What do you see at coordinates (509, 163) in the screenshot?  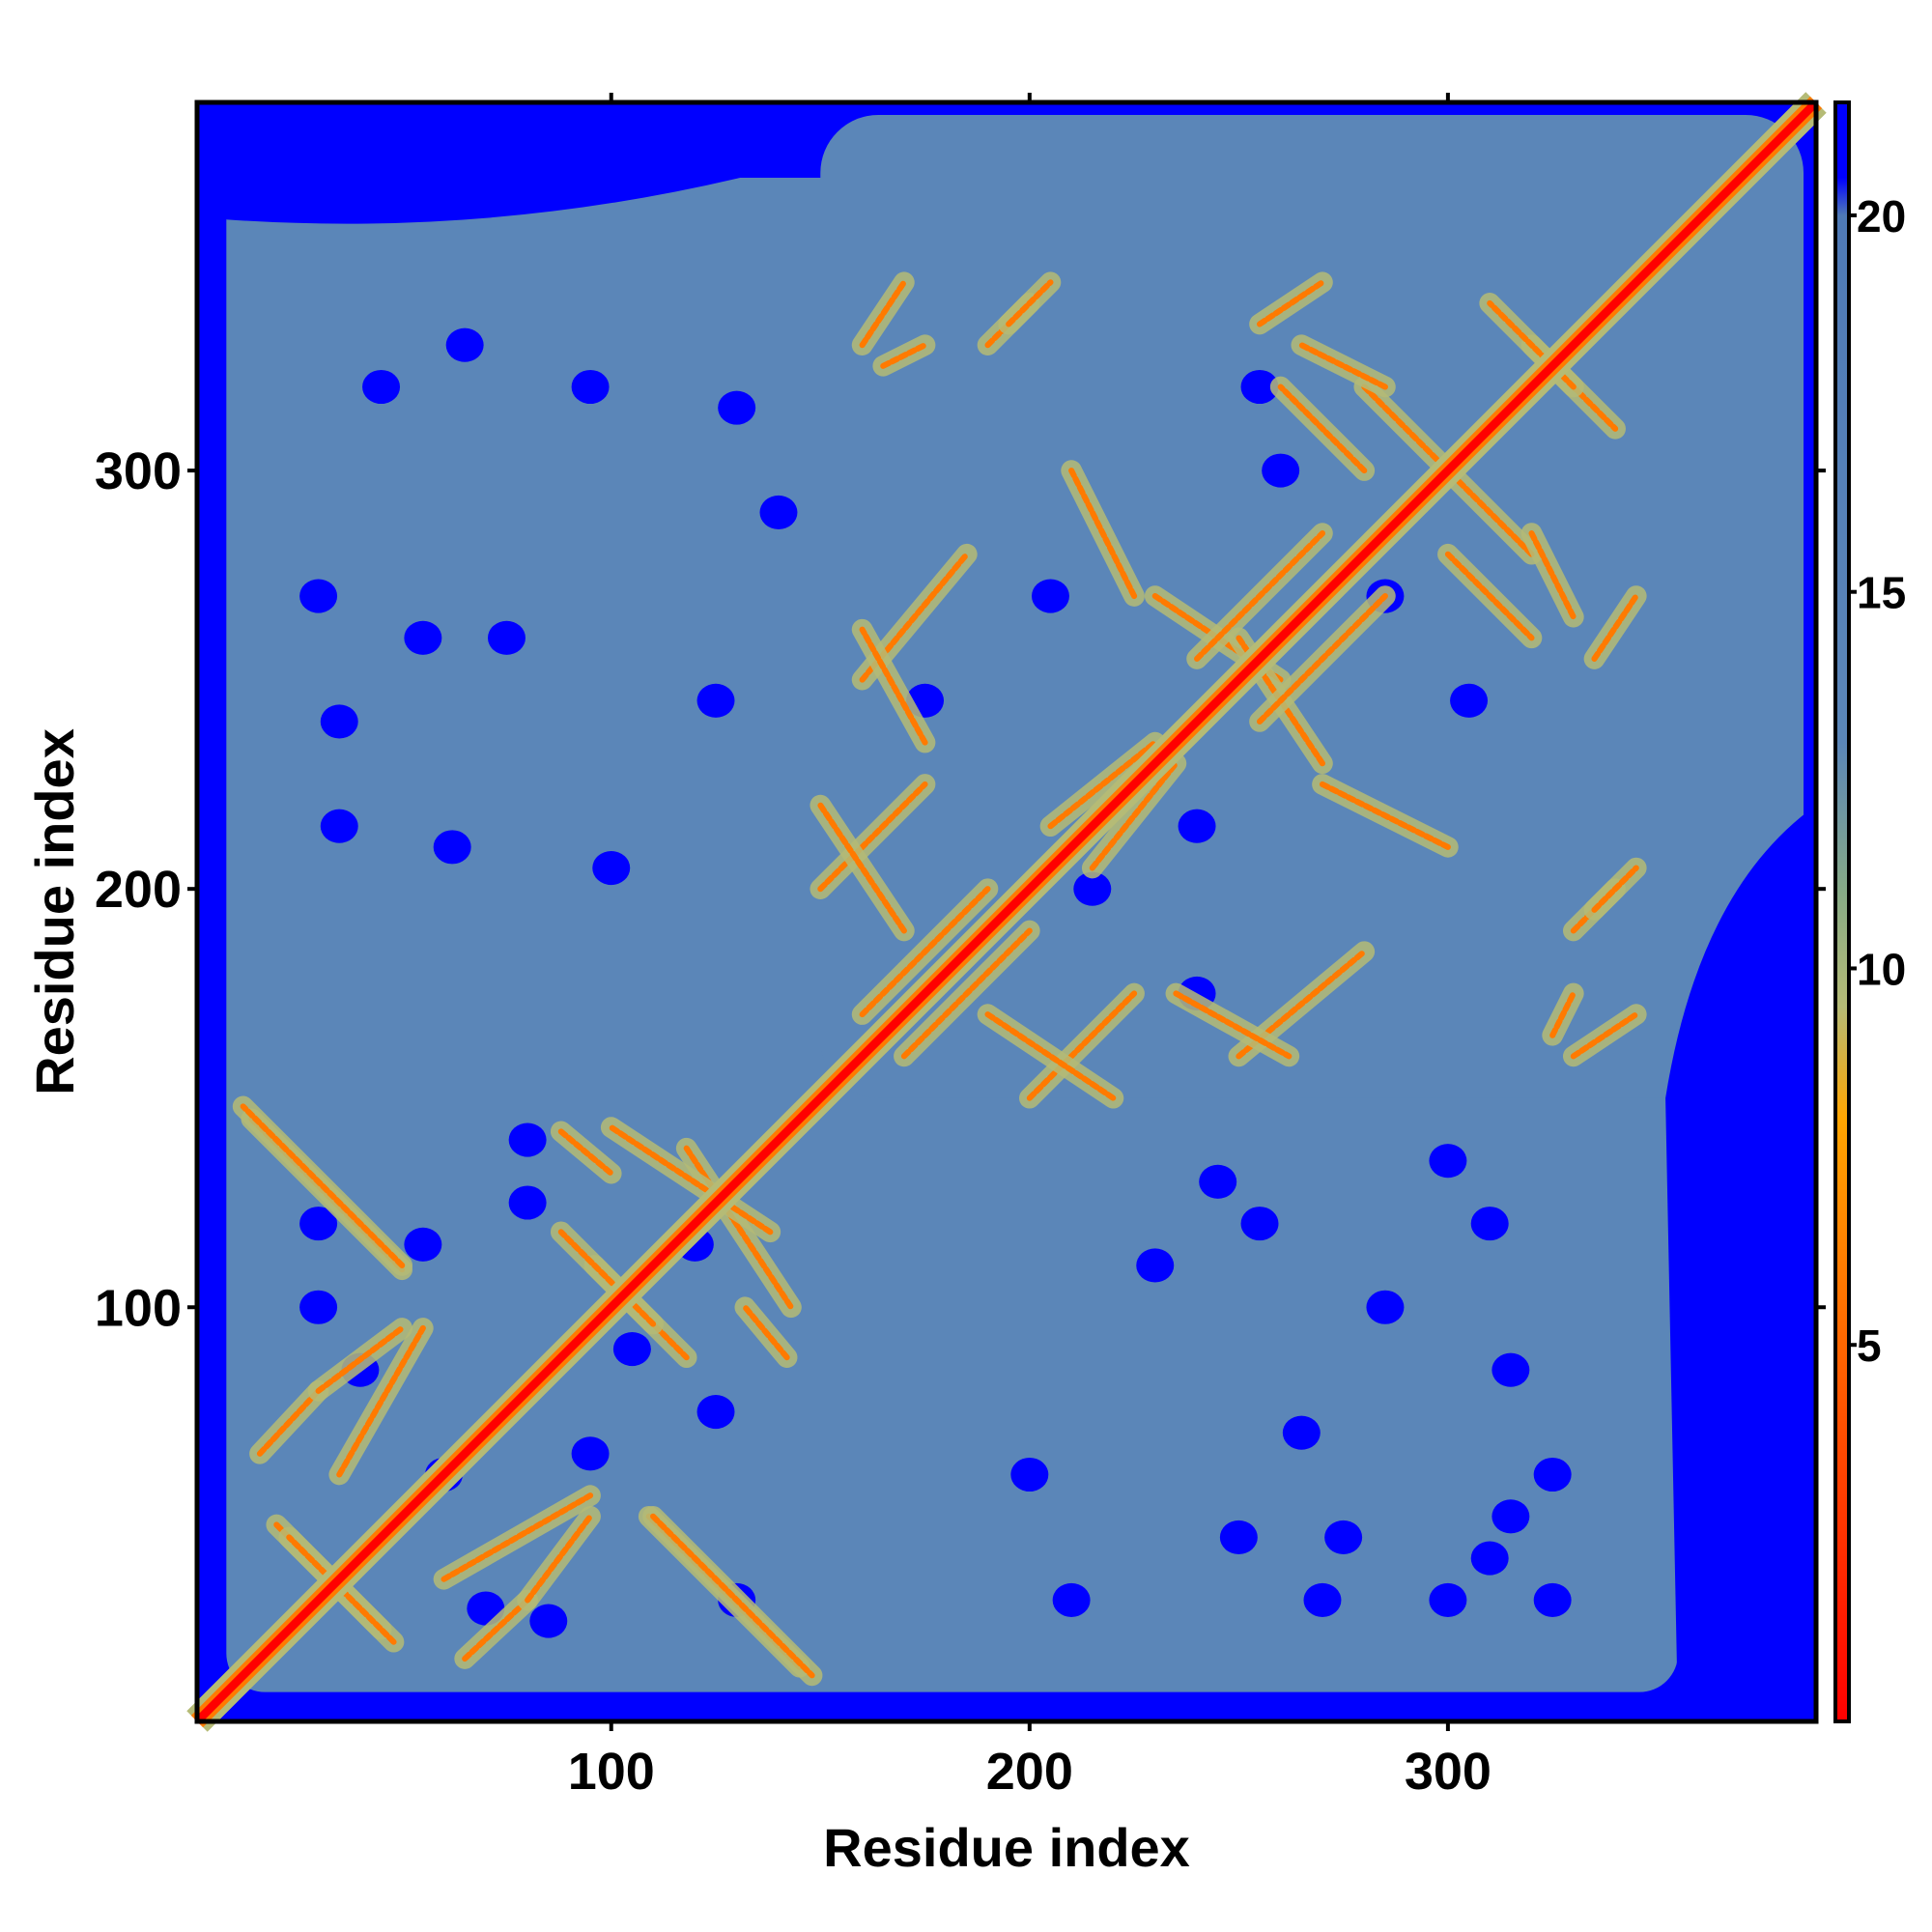 I see `contact-region-trim-top` at bounding box center [509, 163].